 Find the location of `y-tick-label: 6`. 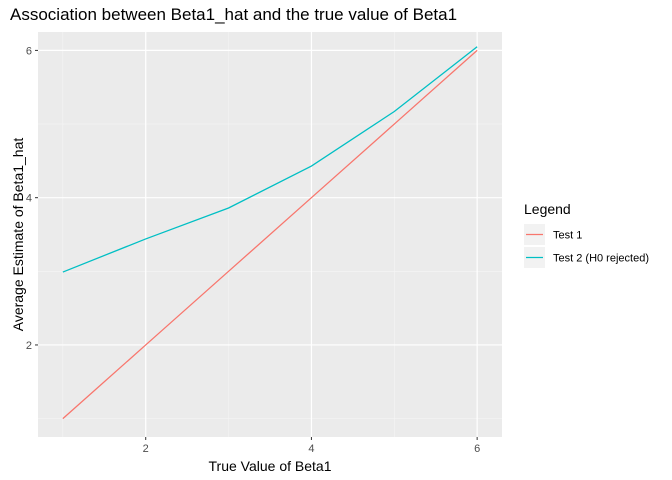

y-tick-label: 6 is located at coordinates (29, 51).